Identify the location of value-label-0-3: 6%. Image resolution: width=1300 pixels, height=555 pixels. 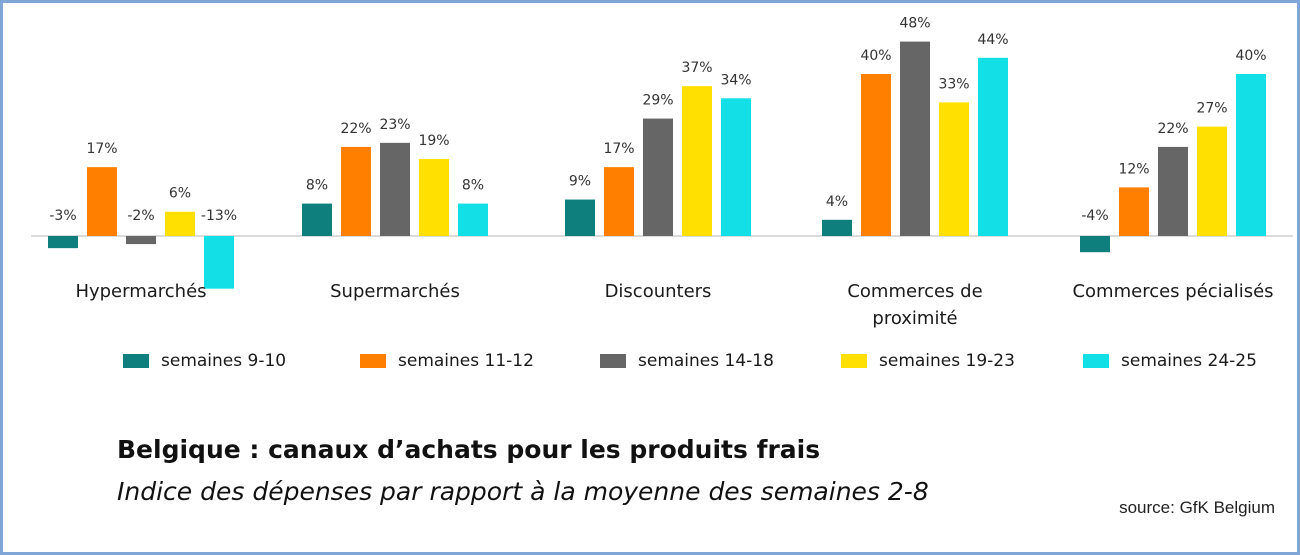
(180, 194).